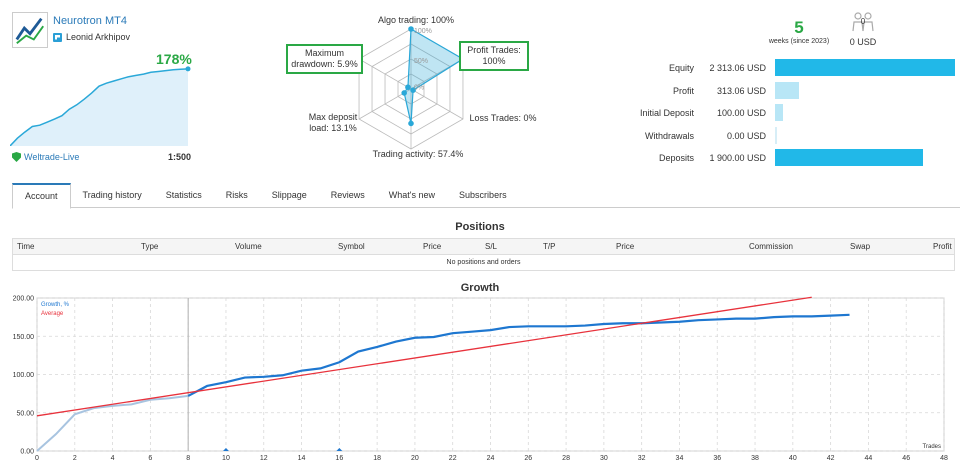 The width and height of the screenshot is (960, 465). I want to click on subscribers-count: 0, so click(863, 21).